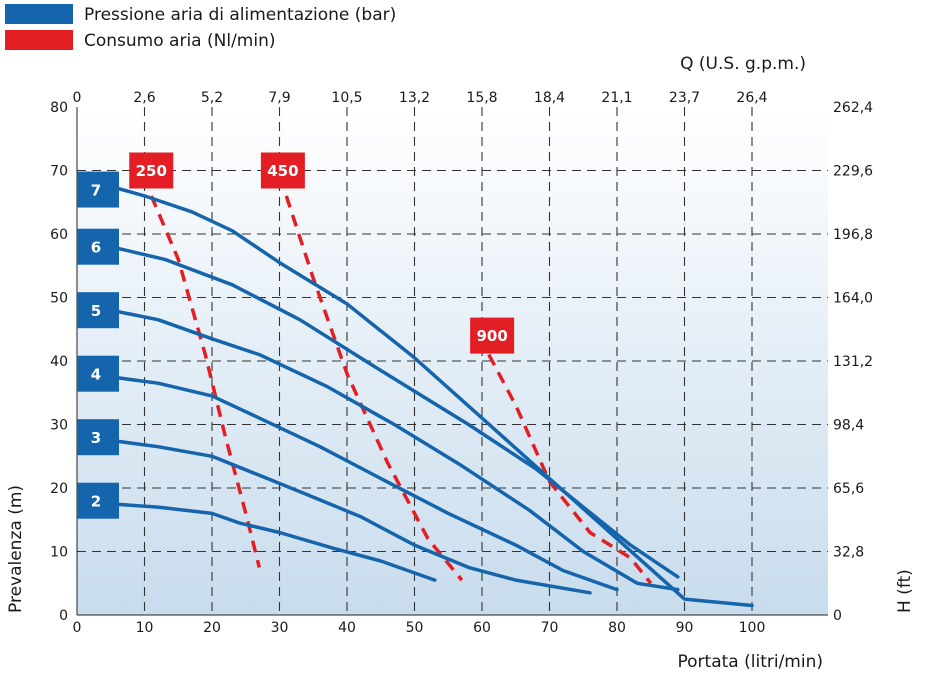  I want to click on pressure-label: 2, so click(96, 502).